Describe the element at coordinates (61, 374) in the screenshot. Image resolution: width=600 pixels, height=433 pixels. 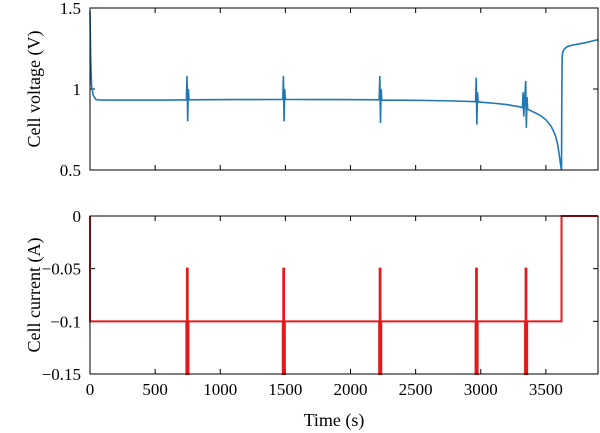
I see `current-y-tick-label: −0.15` at that location.